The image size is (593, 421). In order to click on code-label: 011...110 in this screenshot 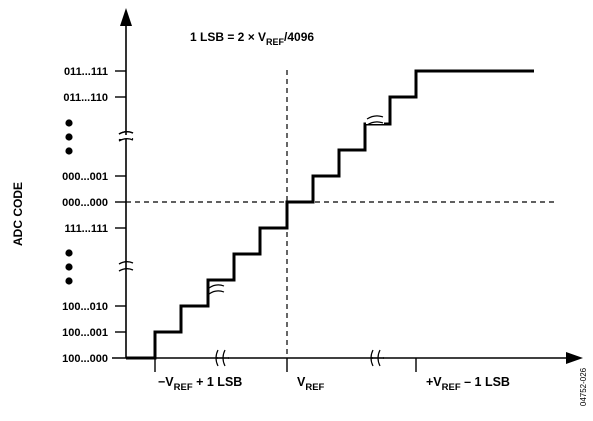, I will do `click(85, 98)`.